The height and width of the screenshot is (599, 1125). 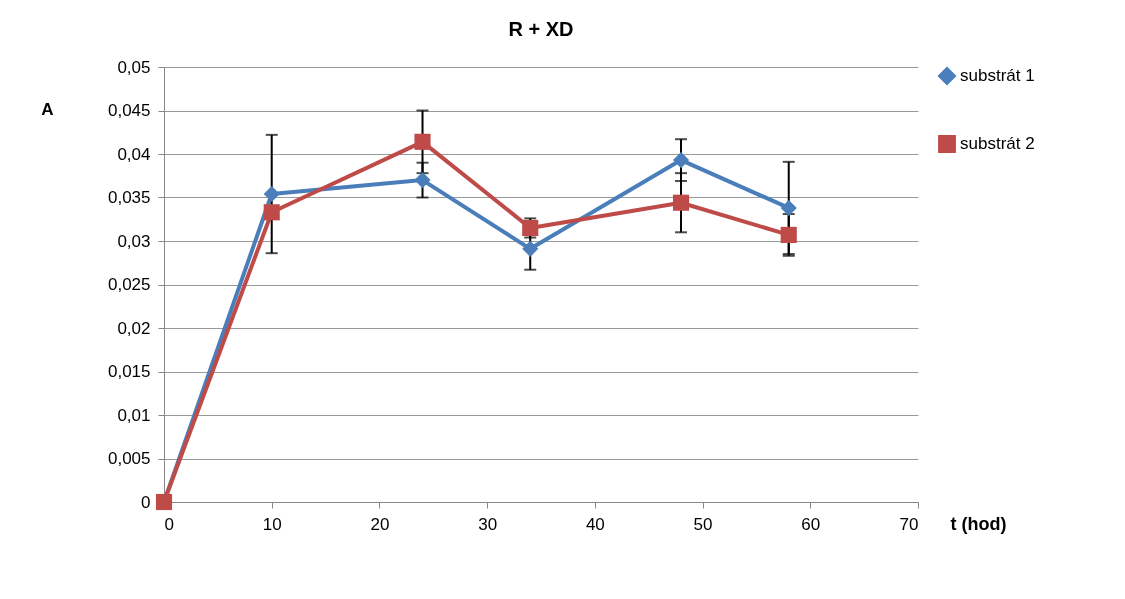 I want to click on x-tick-label: 0, so click(x=169, y=524).